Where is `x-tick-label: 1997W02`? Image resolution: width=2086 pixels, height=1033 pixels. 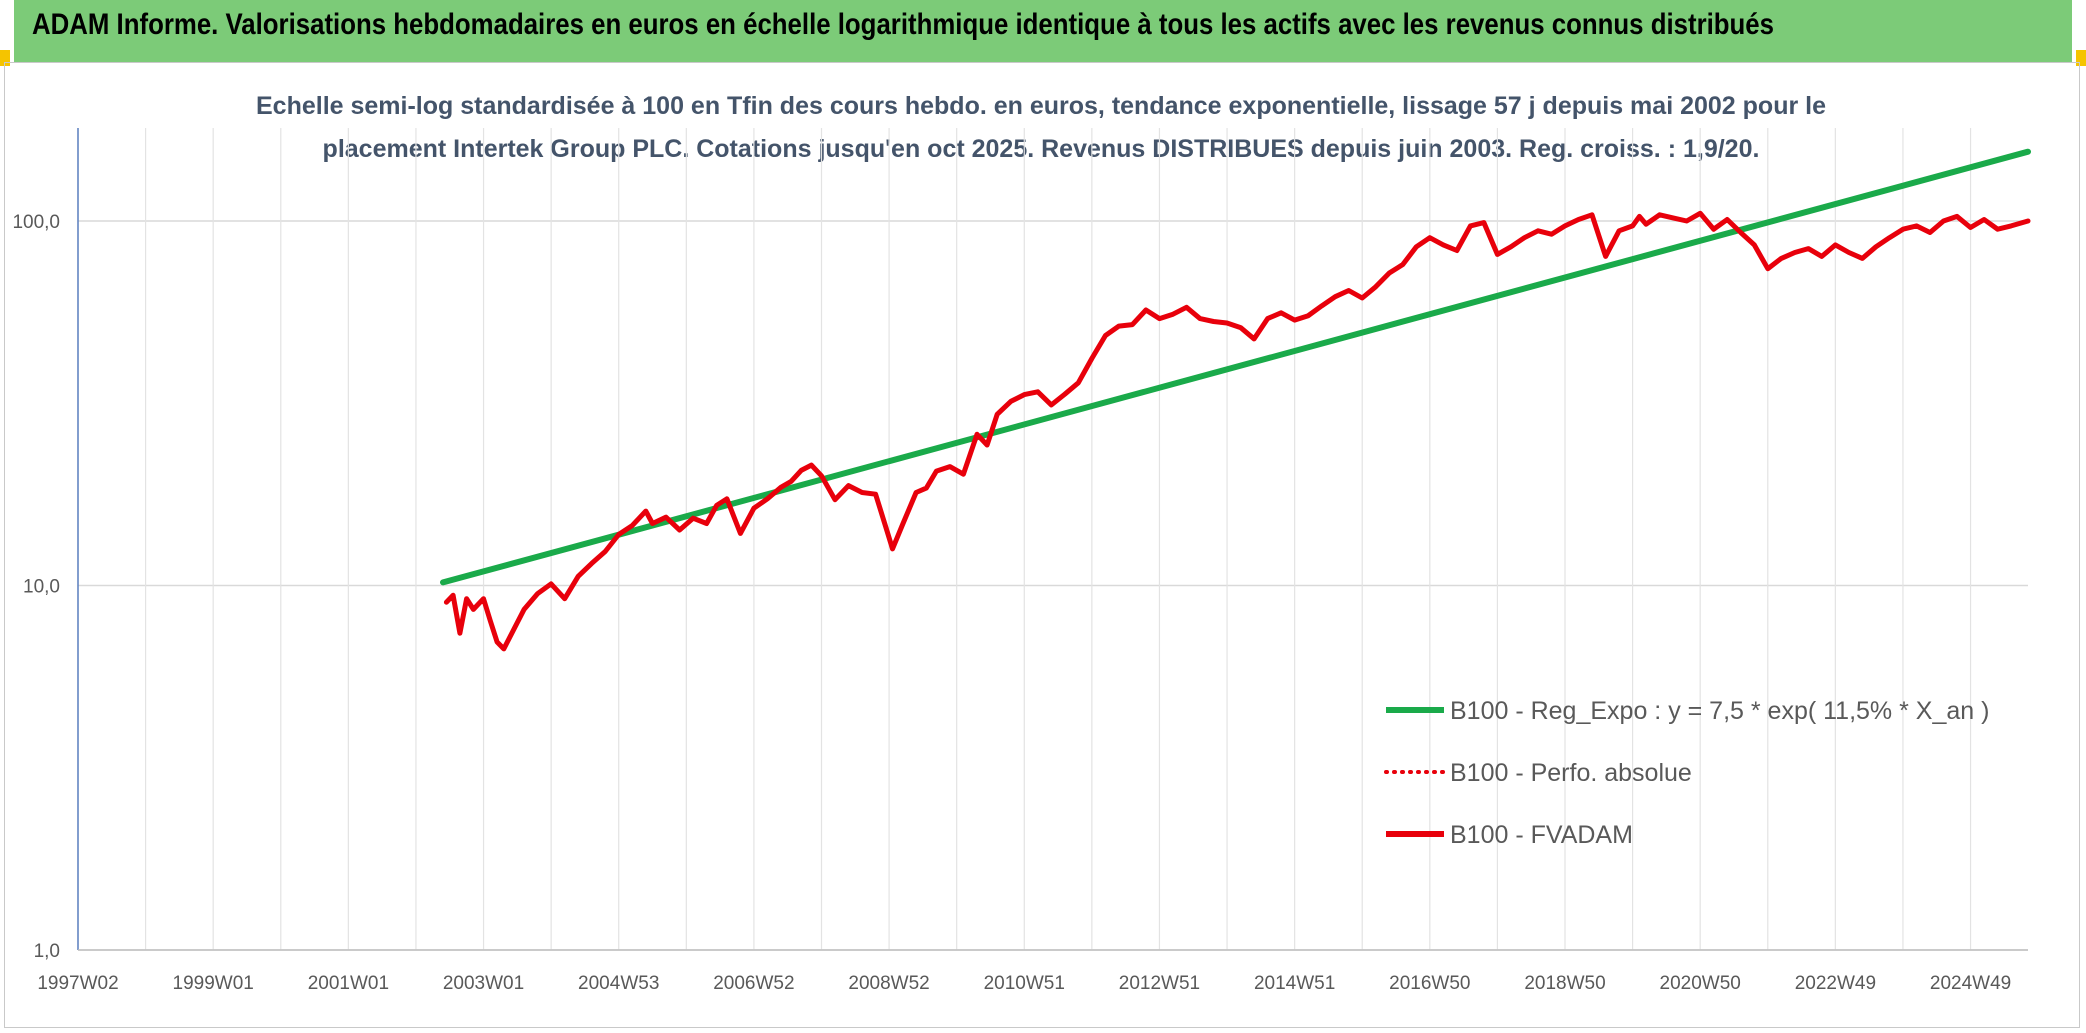 x-tick-label: 1997W02 is located at coordinates (77, 983).